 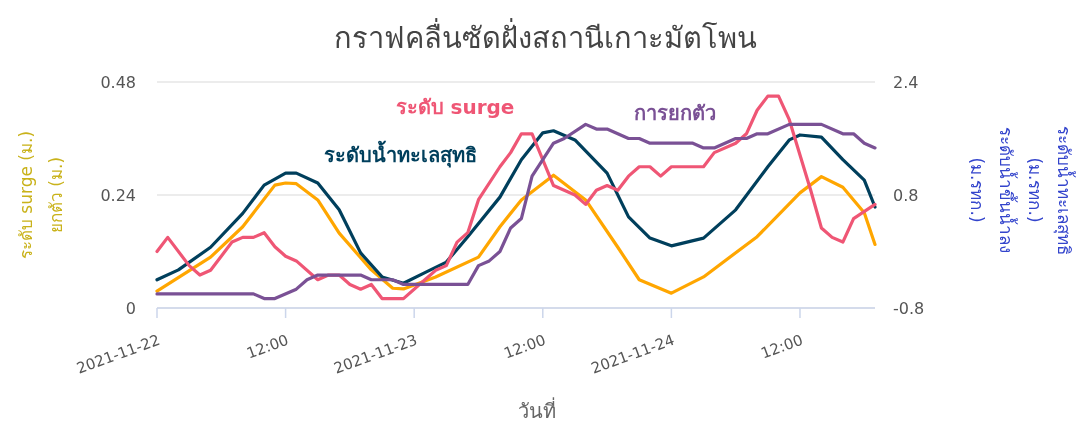 I want to click on y2-tick-label: 2.4, so click(x=906, y=82).